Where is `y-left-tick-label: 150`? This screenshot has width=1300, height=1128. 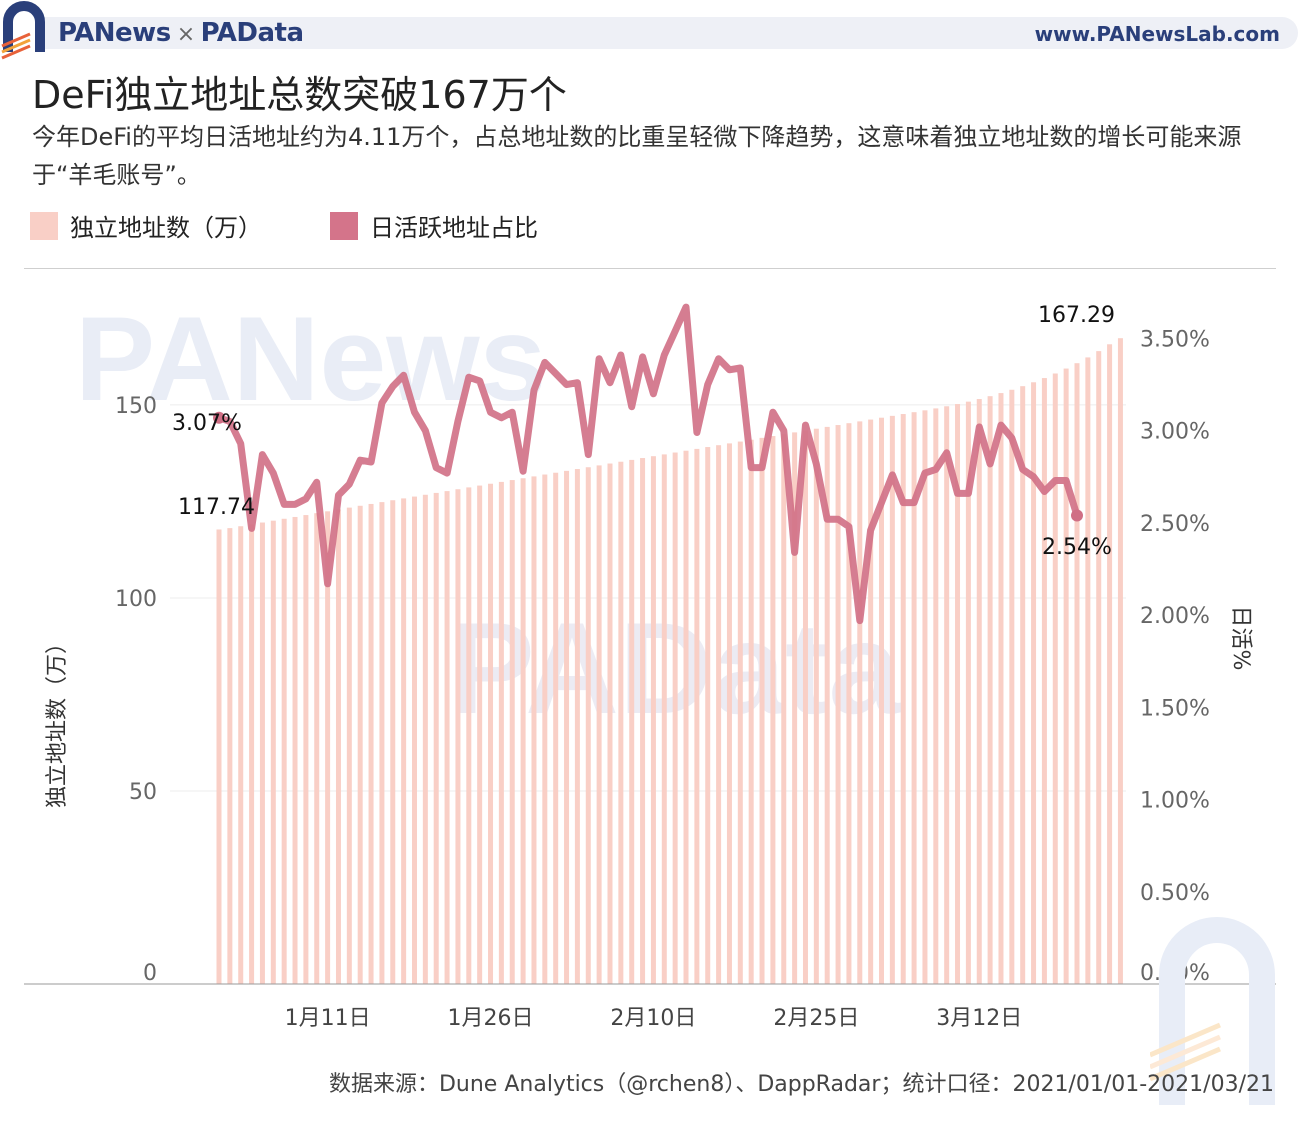 y-left-tick-label: 150 is located at coordinates (136, 406).